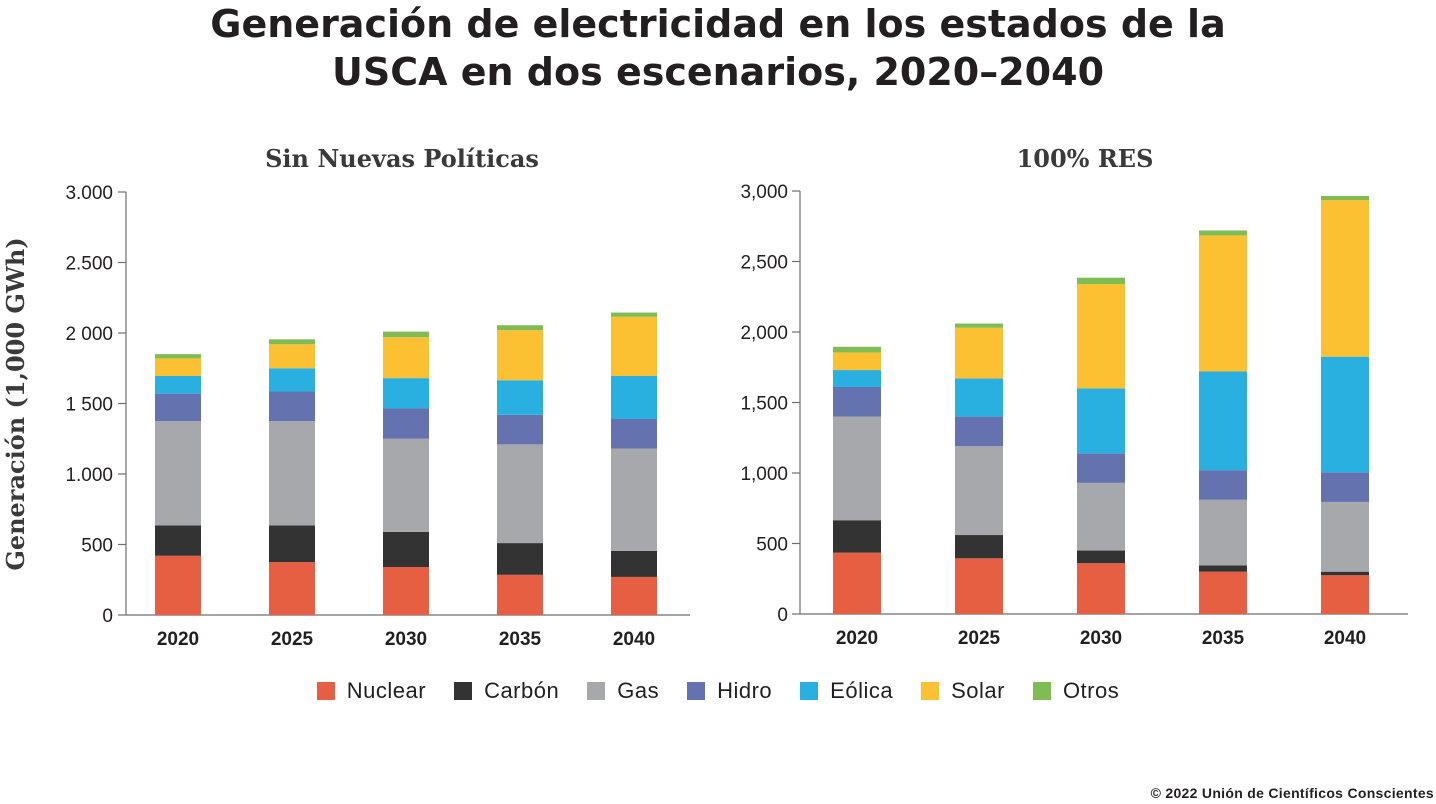 The height and width of the screenshot is (804, 1436). What do you see at coordinates (862, 690) in the screenshot?
I see `legend-label: Eólica` at bounding box center [862, 690].